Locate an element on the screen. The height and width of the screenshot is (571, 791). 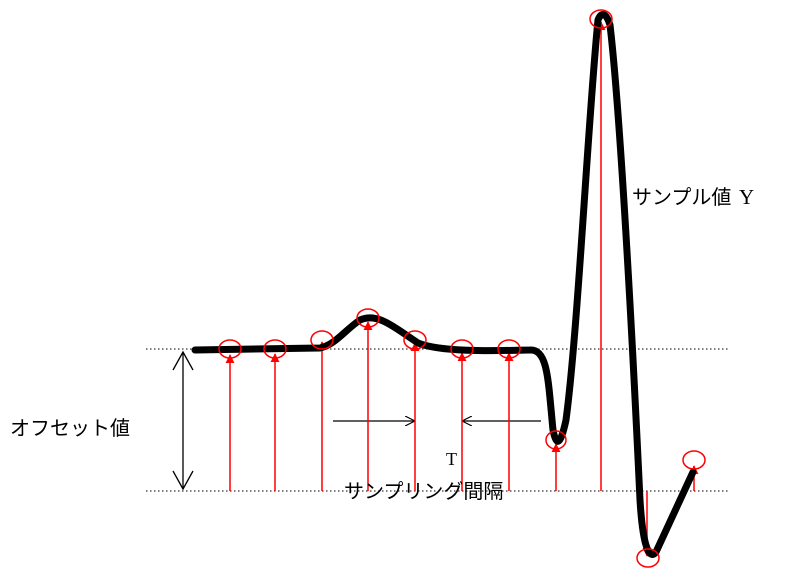
offset-value-label: オフセット値 is located at coordinates (70, 428).